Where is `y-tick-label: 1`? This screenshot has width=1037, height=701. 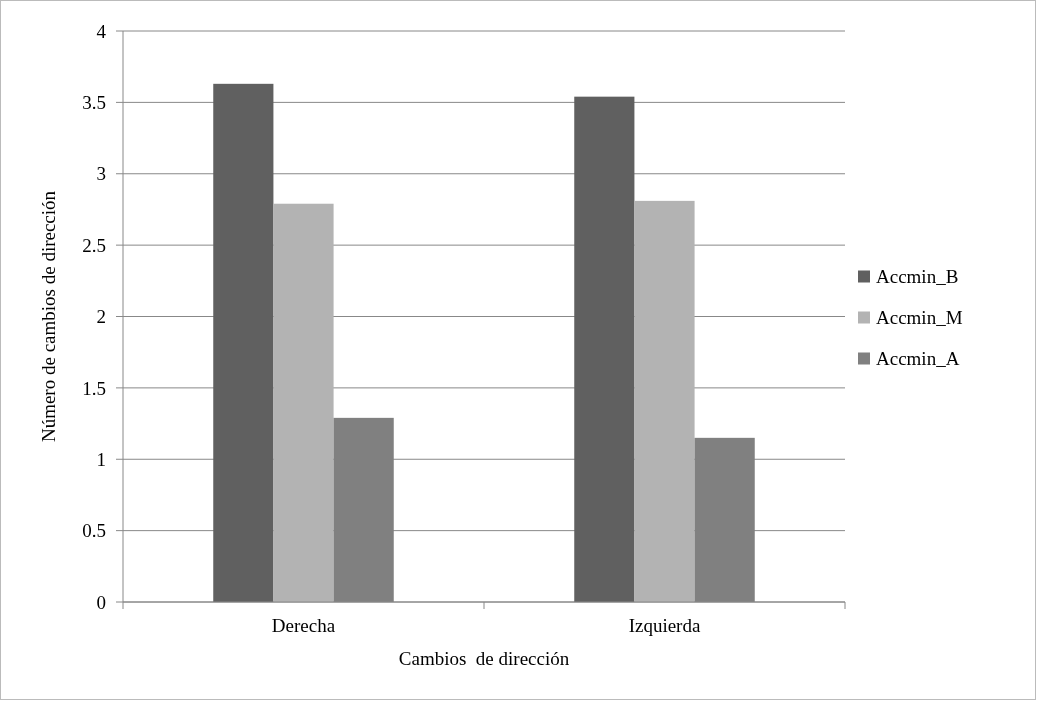
y-tick-label: 1 is located at coordinates (101, 459).